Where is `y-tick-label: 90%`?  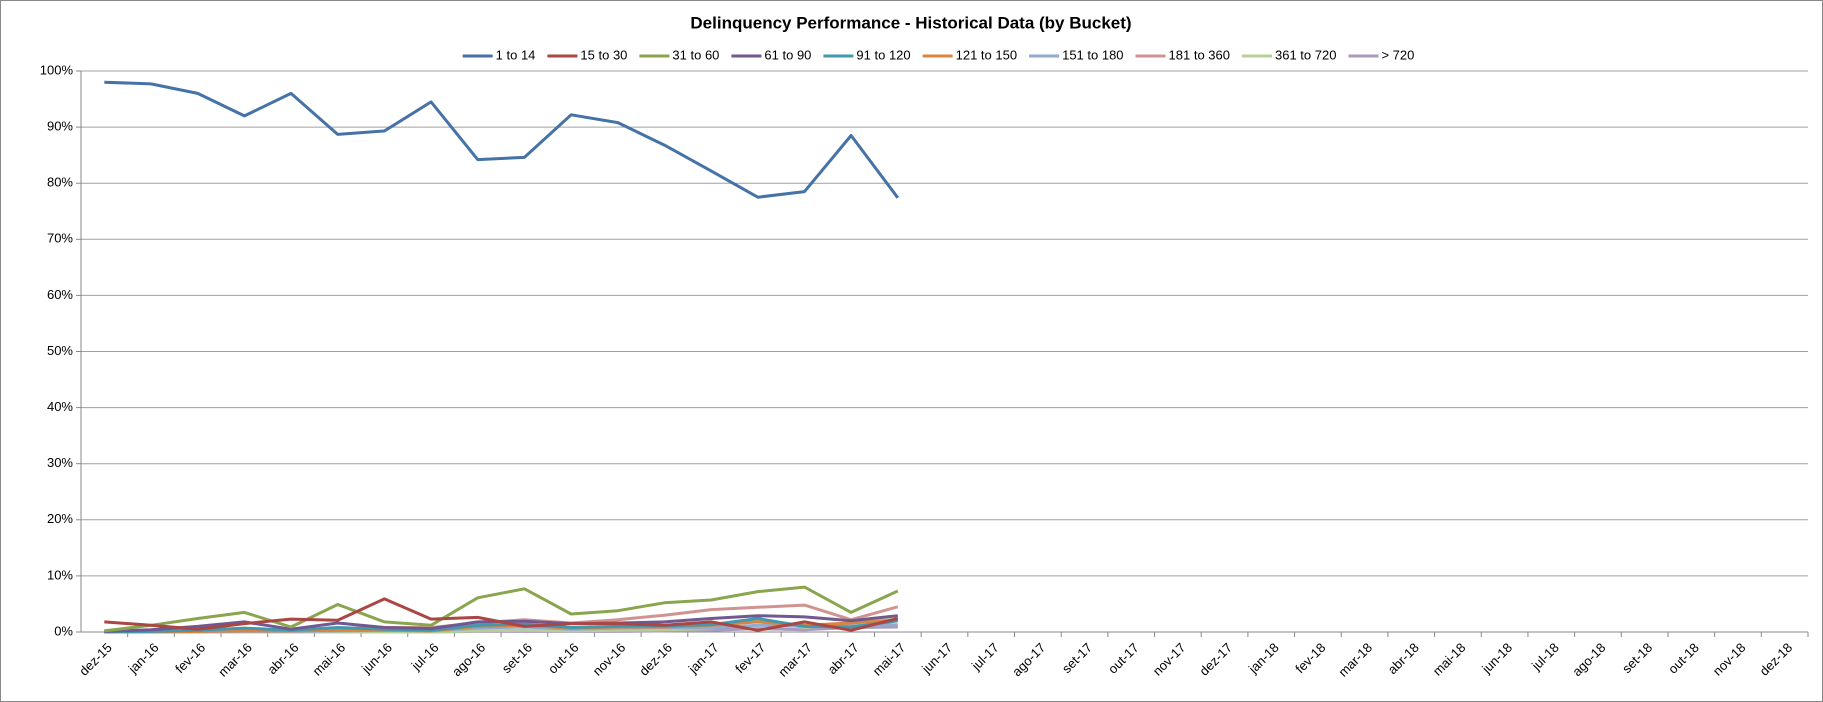
y-tick-label: 90% is located at coordinates (60, 126).